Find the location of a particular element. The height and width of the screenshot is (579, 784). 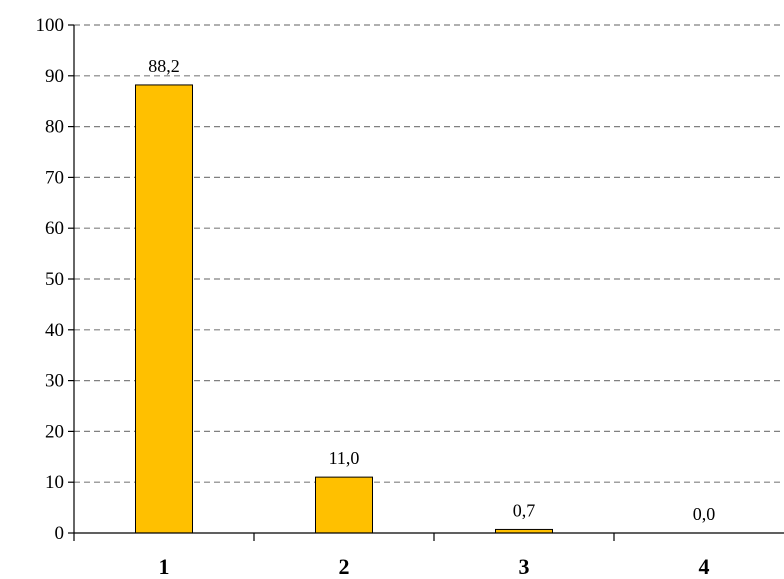

y-tick-label: 20 is located at coordinates (54, 431).